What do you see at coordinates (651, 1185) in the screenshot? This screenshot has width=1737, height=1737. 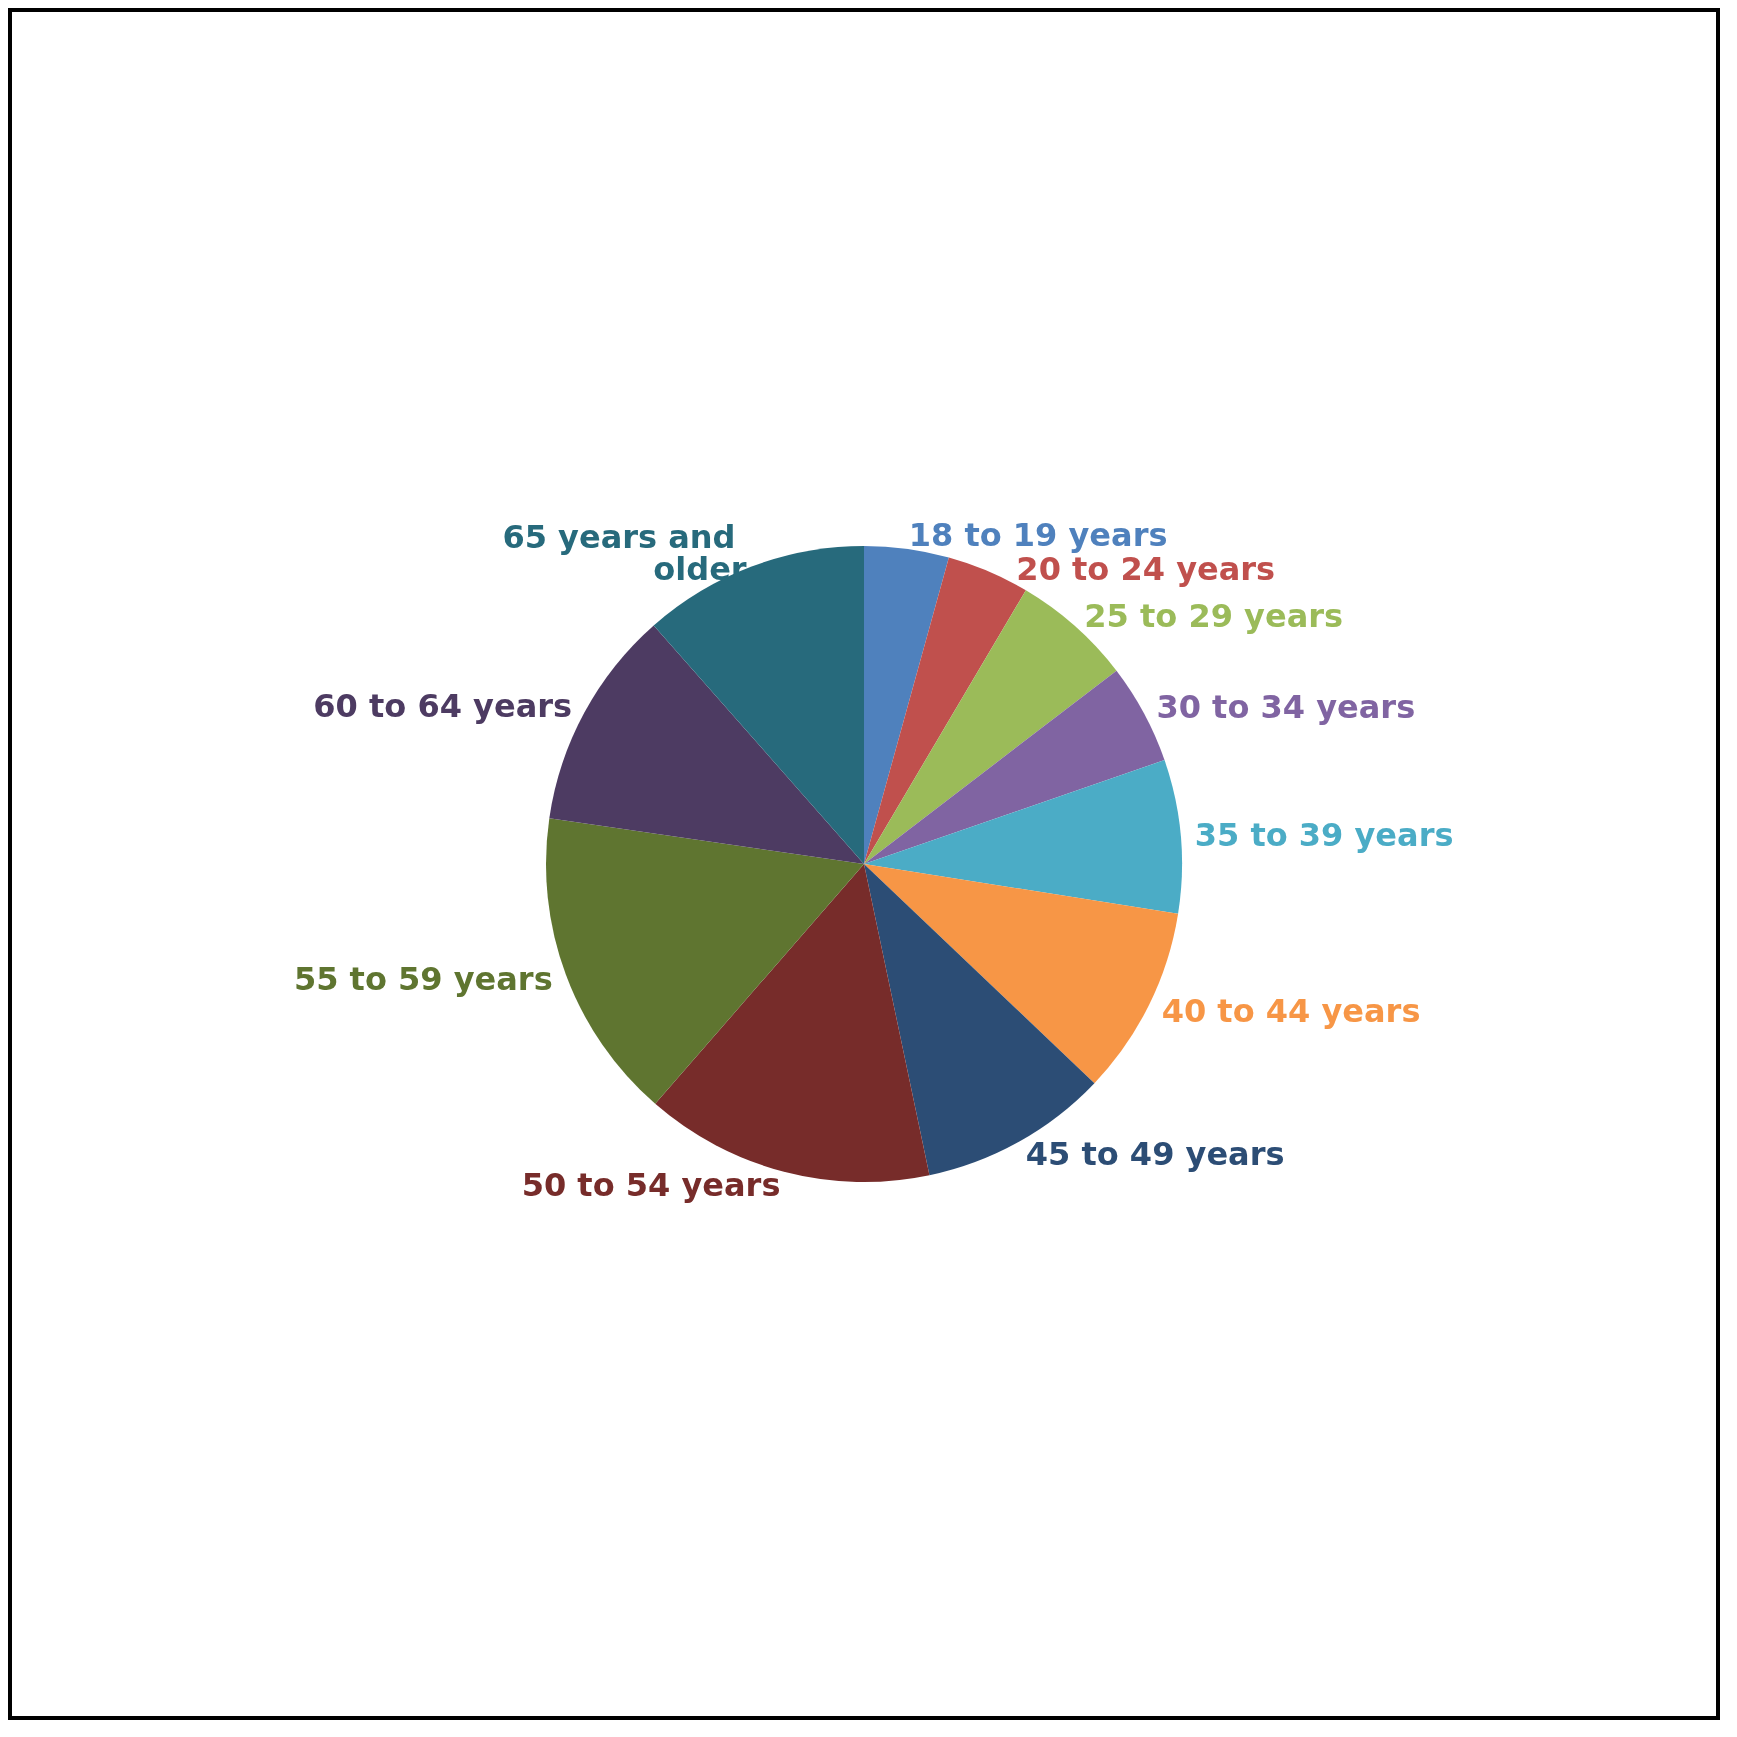 I see `slice-label: 50 to 54 years` at bounding box center [651, 1185].